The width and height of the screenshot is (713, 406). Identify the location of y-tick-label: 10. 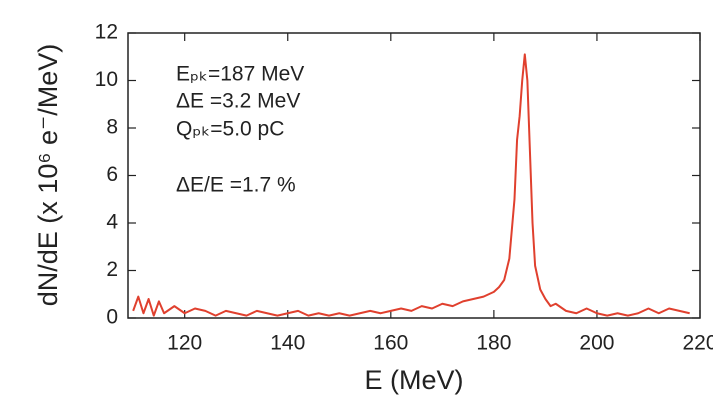
(106, 79).